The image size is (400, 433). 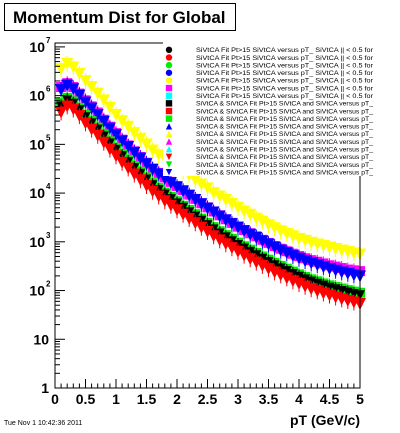 What do you see at coordinates (48, 89) in the screenshot?
I see `y-tick-exponent: 6` at bounding box center [48, 89].